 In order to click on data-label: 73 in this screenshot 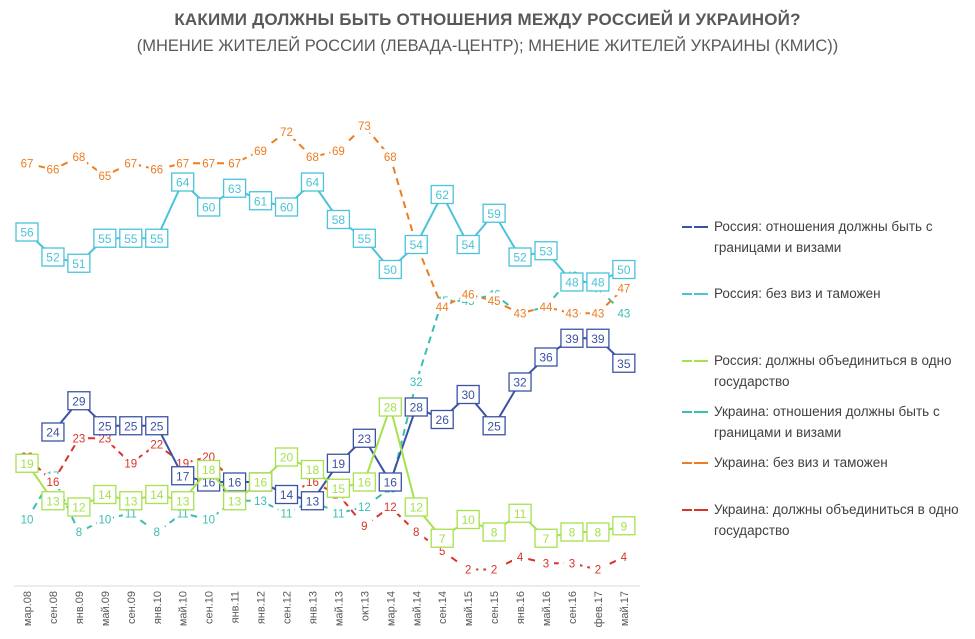, I will do `click(364, 127)`.